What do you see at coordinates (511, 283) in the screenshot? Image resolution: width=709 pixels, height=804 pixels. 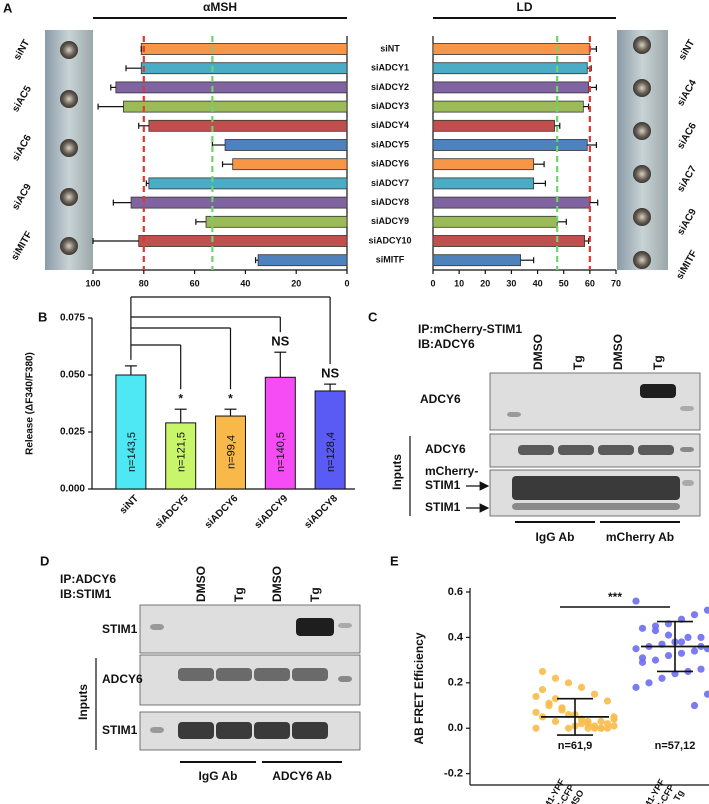 I see `x-tick-label: 30` at bounding box center [511, 283].